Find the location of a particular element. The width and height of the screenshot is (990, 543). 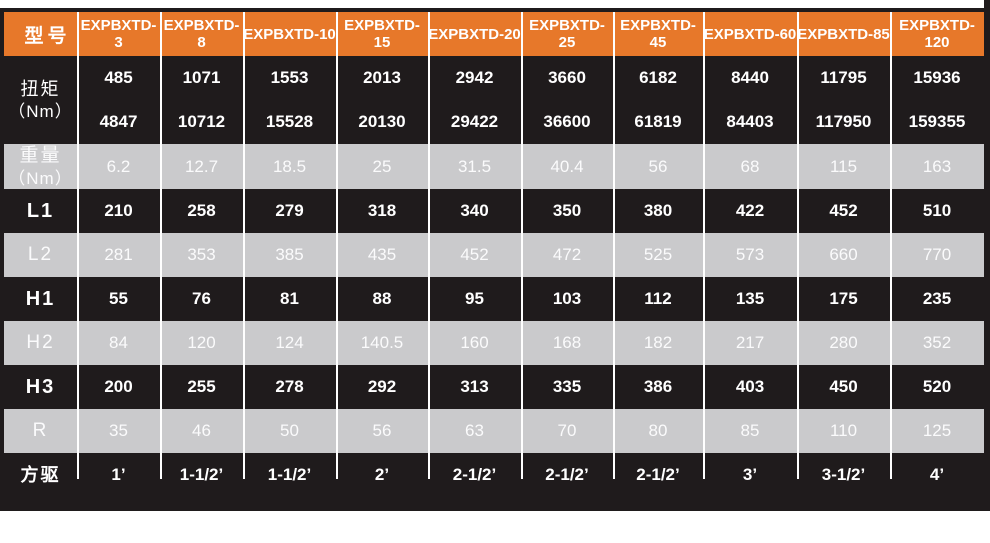

spec-value-bottom: 15528 is located at coordinates (289, 121).